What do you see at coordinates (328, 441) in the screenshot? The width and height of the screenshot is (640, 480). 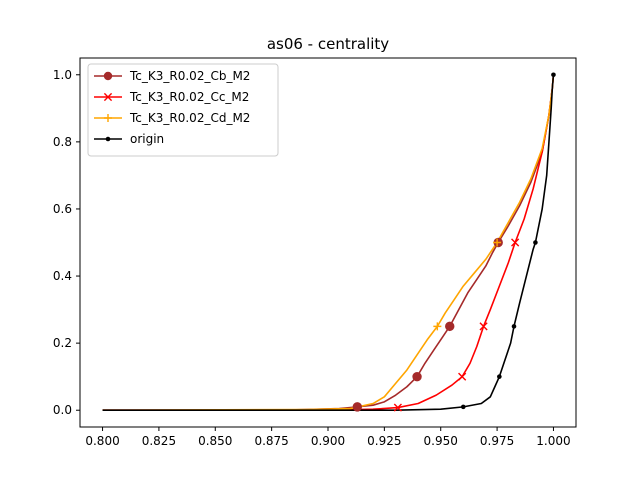 I see `x-tick-label-4: 0.900` at bounding box center [328, 441].